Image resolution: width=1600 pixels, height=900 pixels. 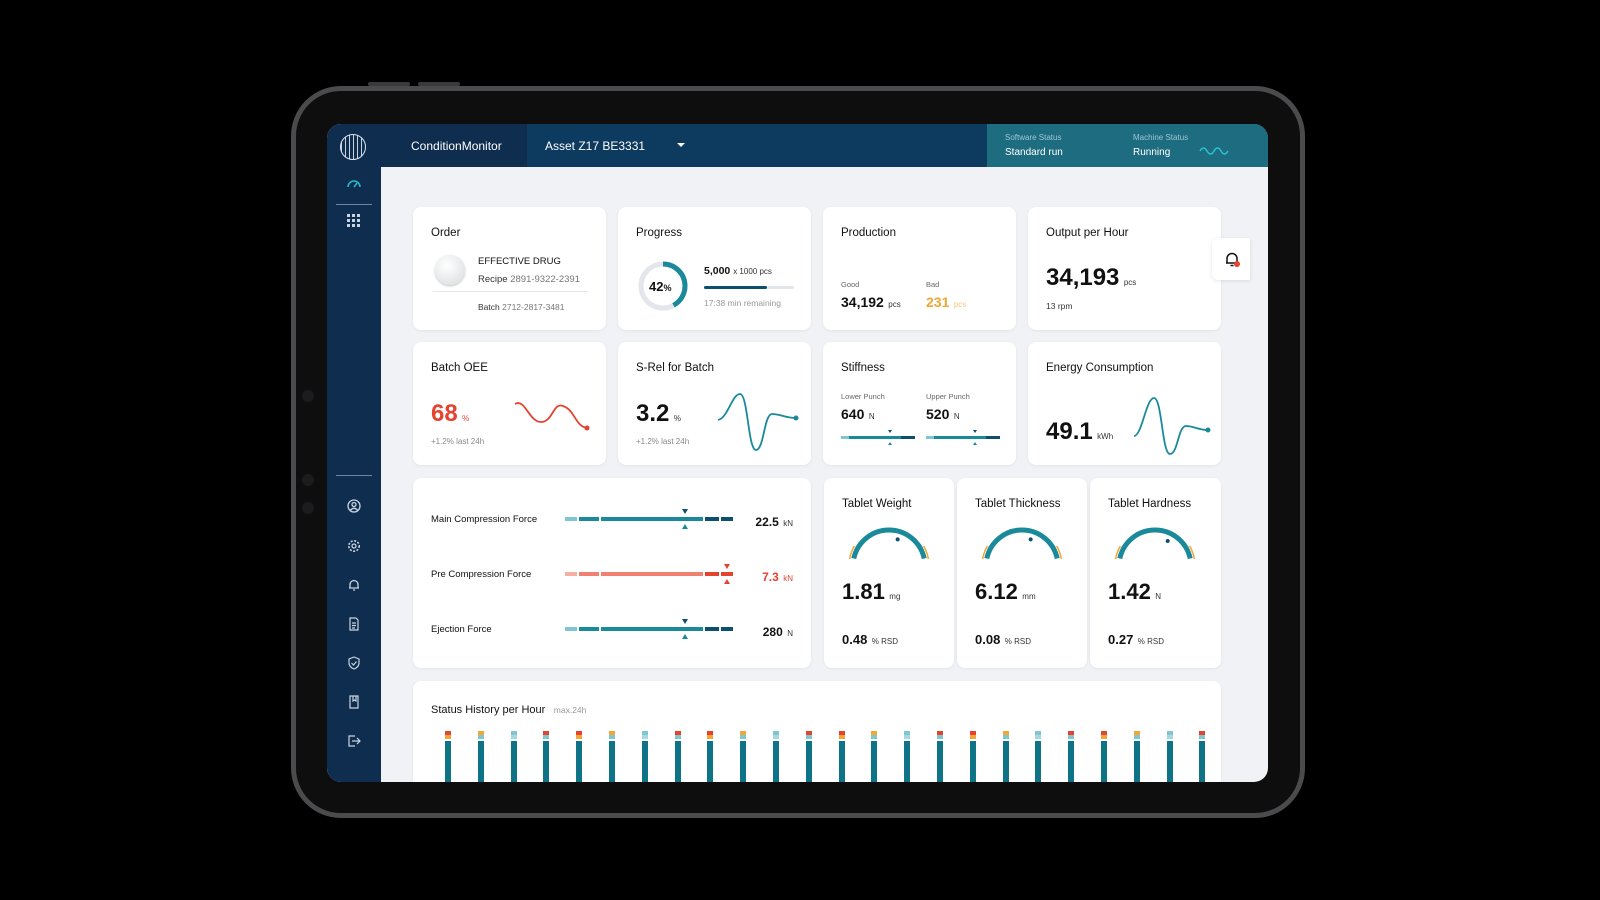 I want to click on output-unit: pcs, so click(x=1130, y=282).